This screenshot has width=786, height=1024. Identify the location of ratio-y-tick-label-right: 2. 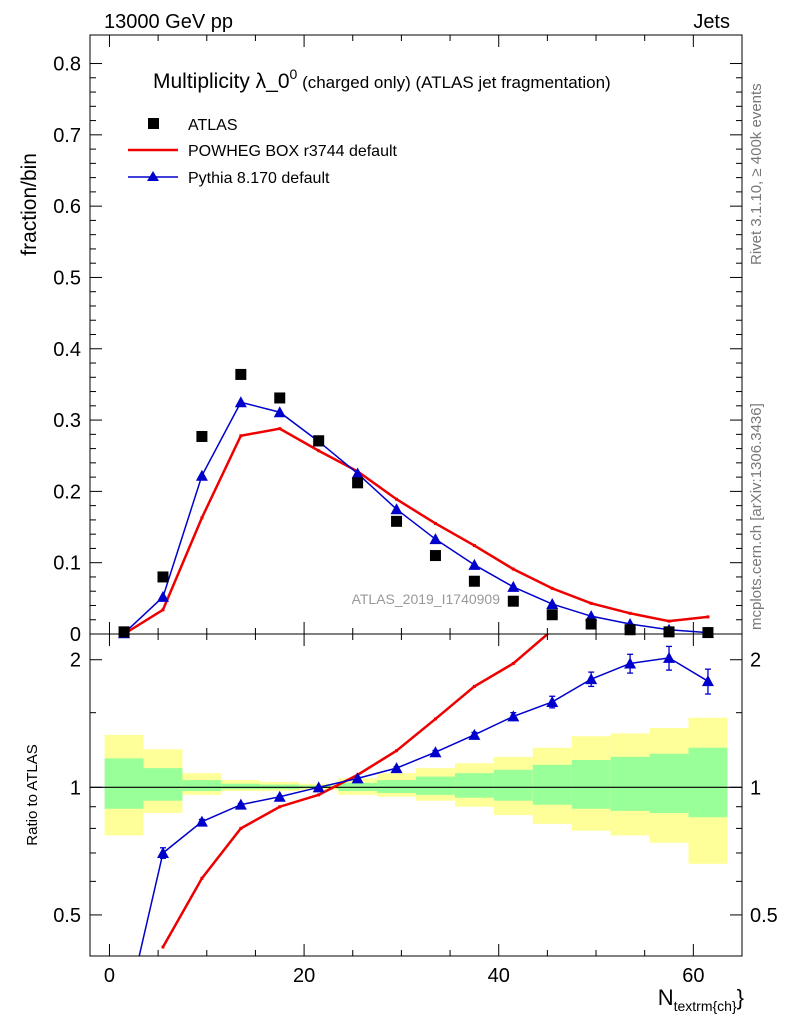
(755, 661).